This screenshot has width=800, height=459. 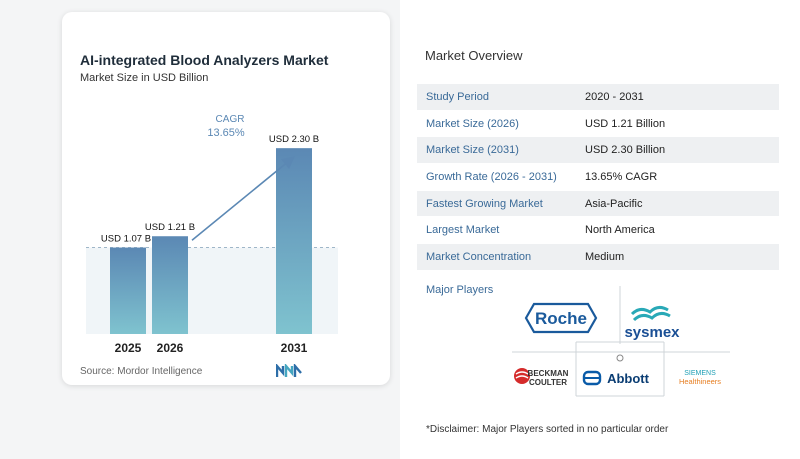 I want to click on overview-row-label: Market Size (2031), so click(x=472, y=150).